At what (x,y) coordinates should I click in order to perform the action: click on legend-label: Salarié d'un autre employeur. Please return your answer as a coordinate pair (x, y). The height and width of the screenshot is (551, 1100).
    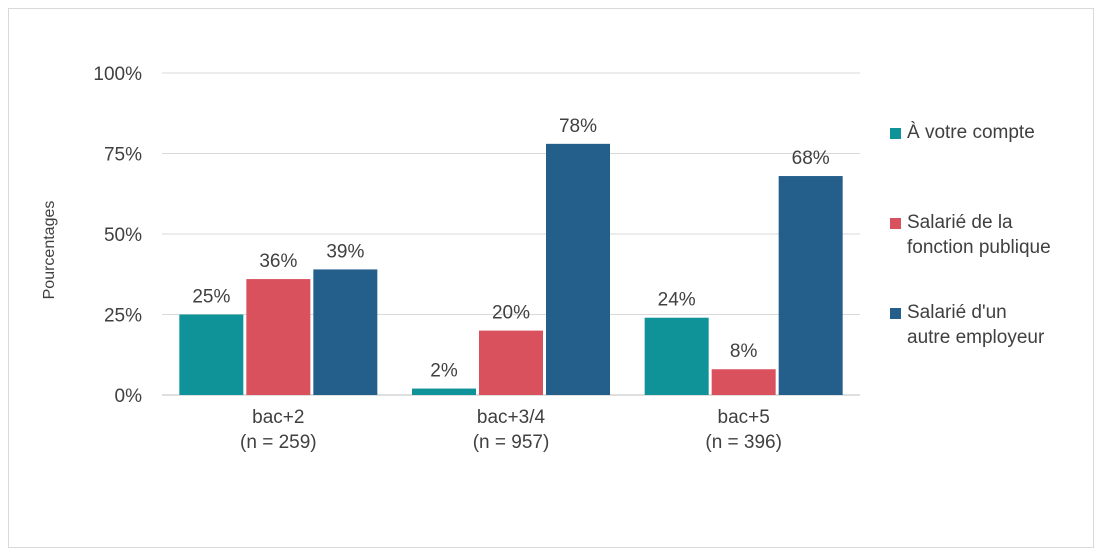
    Looking at the image, I should click on (975, 325).